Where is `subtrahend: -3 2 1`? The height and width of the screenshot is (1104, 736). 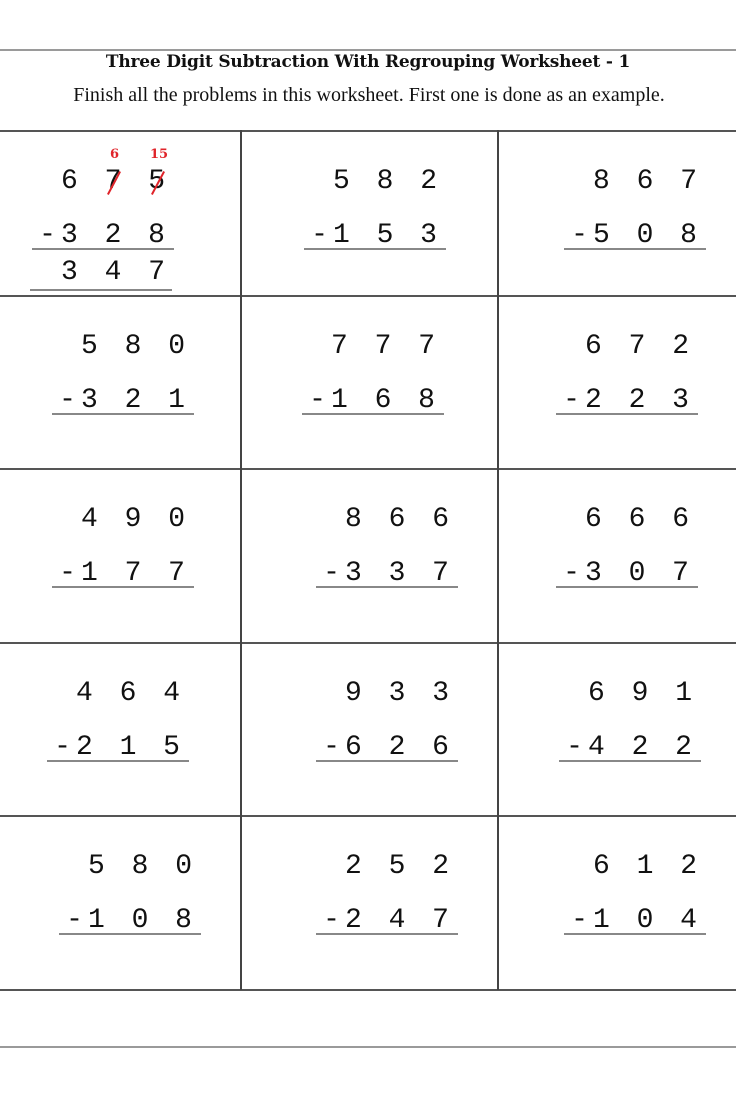 subtrahend: -3 2 1 is located at coordinates (124, 400).